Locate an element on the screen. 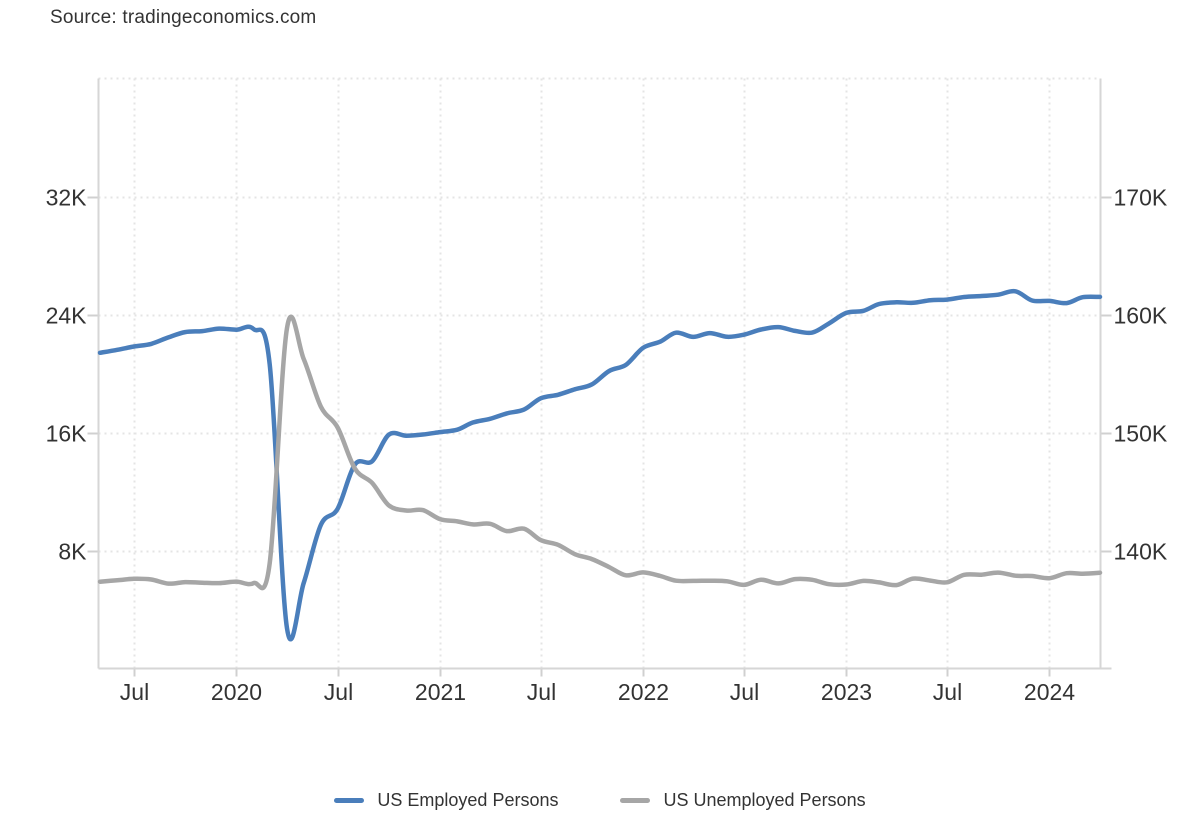  legend-item-unemployed: US Unemployed Persons is located at coordinates (743, 800).